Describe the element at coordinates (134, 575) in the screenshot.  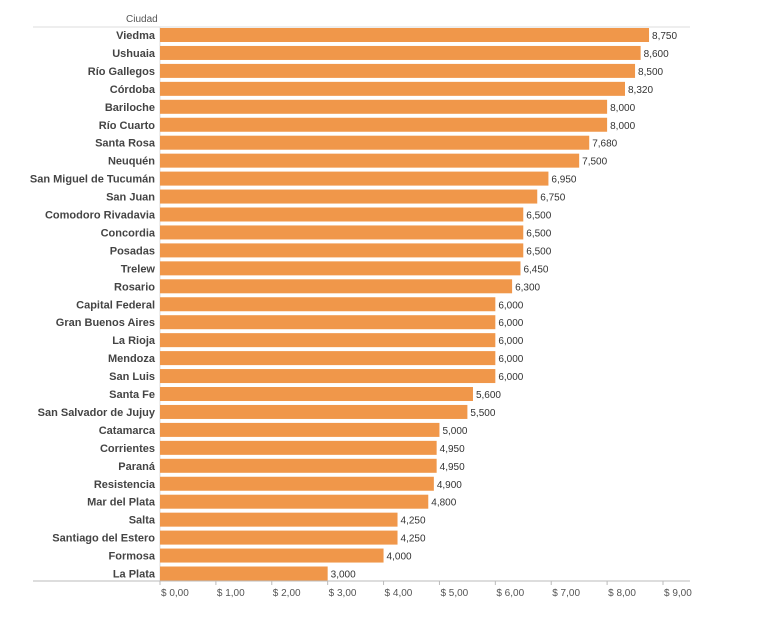
I see `category-label: La Plata` at that location.